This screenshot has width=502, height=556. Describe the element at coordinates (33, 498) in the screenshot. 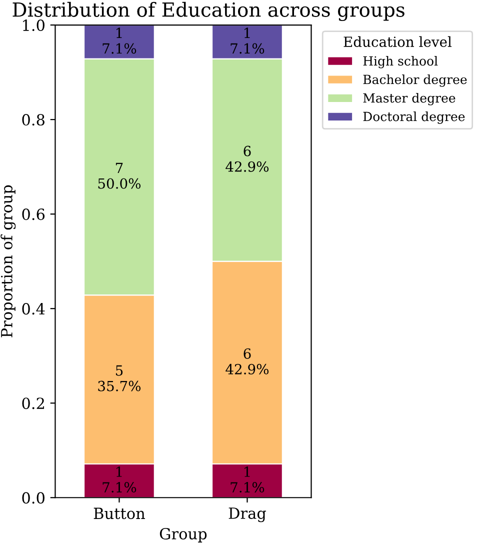

I see `y-tick-label: 0.0` at that location.